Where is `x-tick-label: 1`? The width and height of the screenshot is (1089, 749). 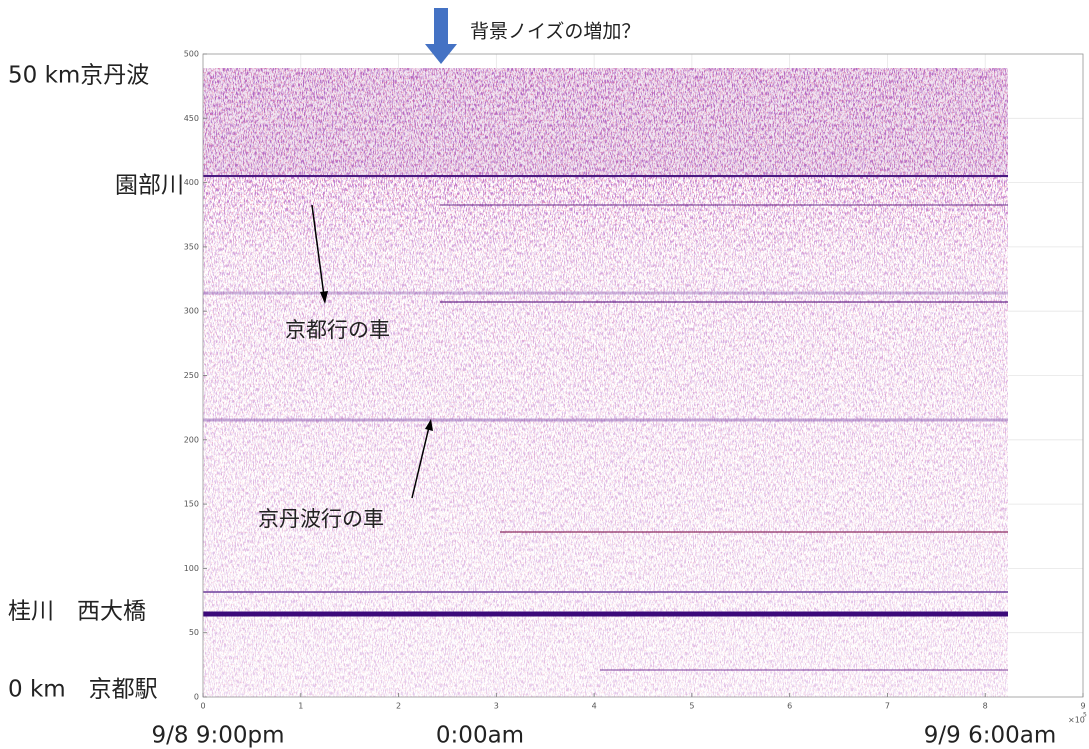
x-tick-label: 1 is located at coordinates (300, 706).